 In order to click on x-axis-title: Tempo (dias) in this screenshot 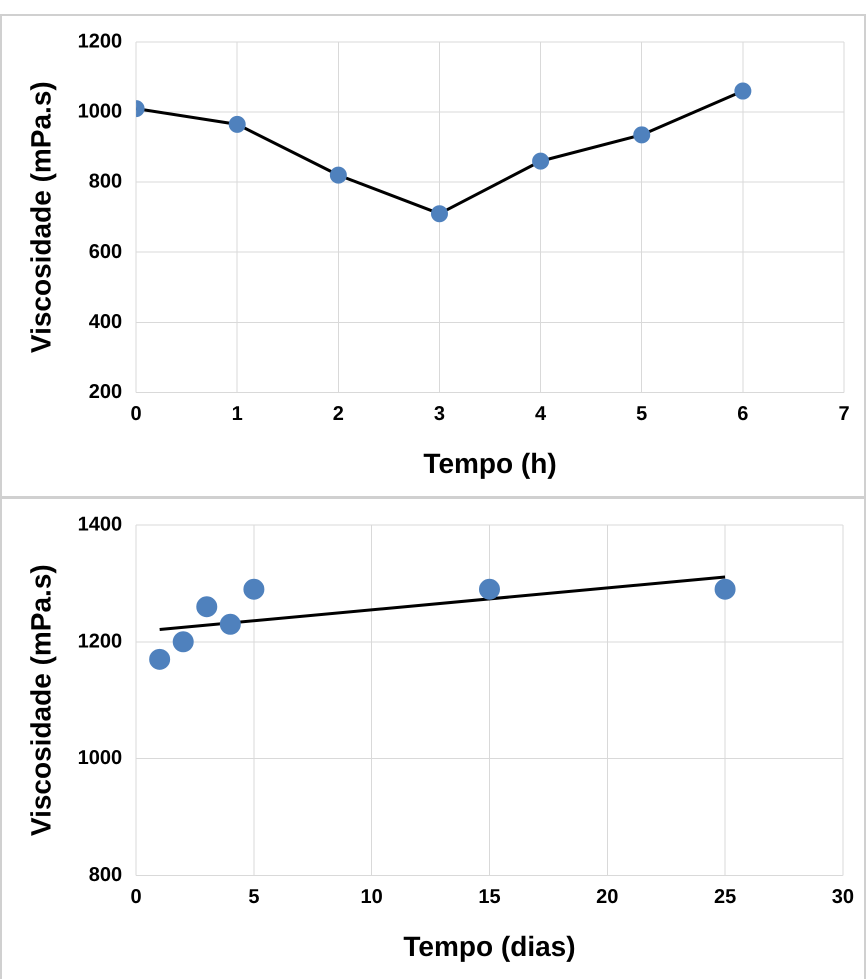, I will do `click(489, 946)`.